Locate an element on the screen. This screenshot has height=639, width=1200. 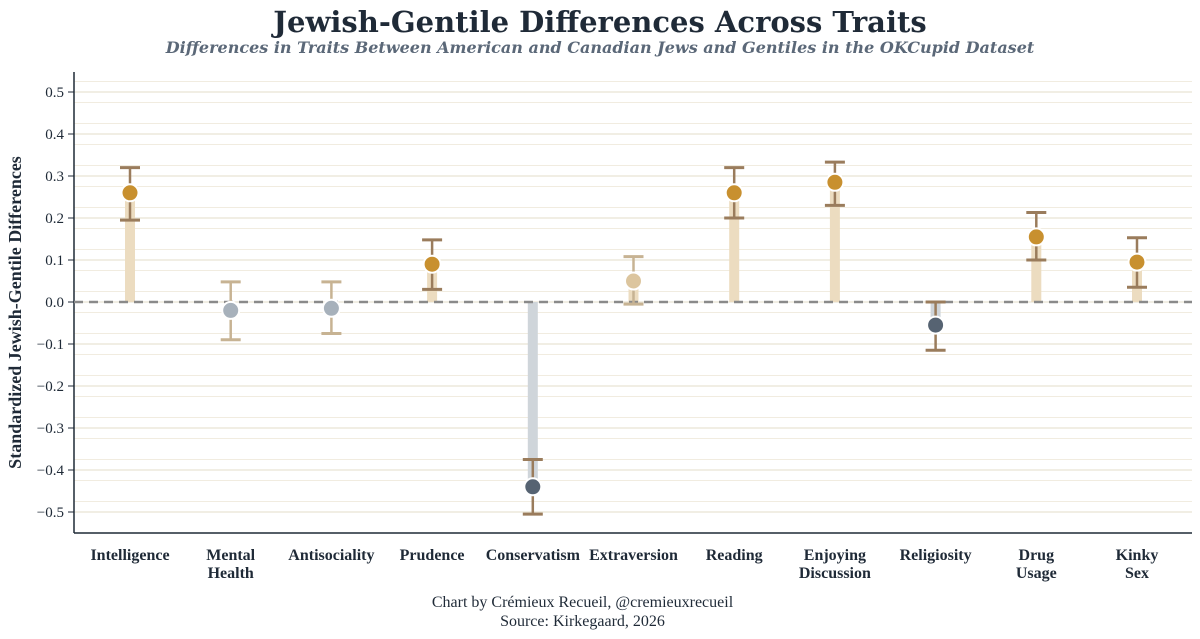
x-category-label: Religiosity is located at coordinates (936, 555).